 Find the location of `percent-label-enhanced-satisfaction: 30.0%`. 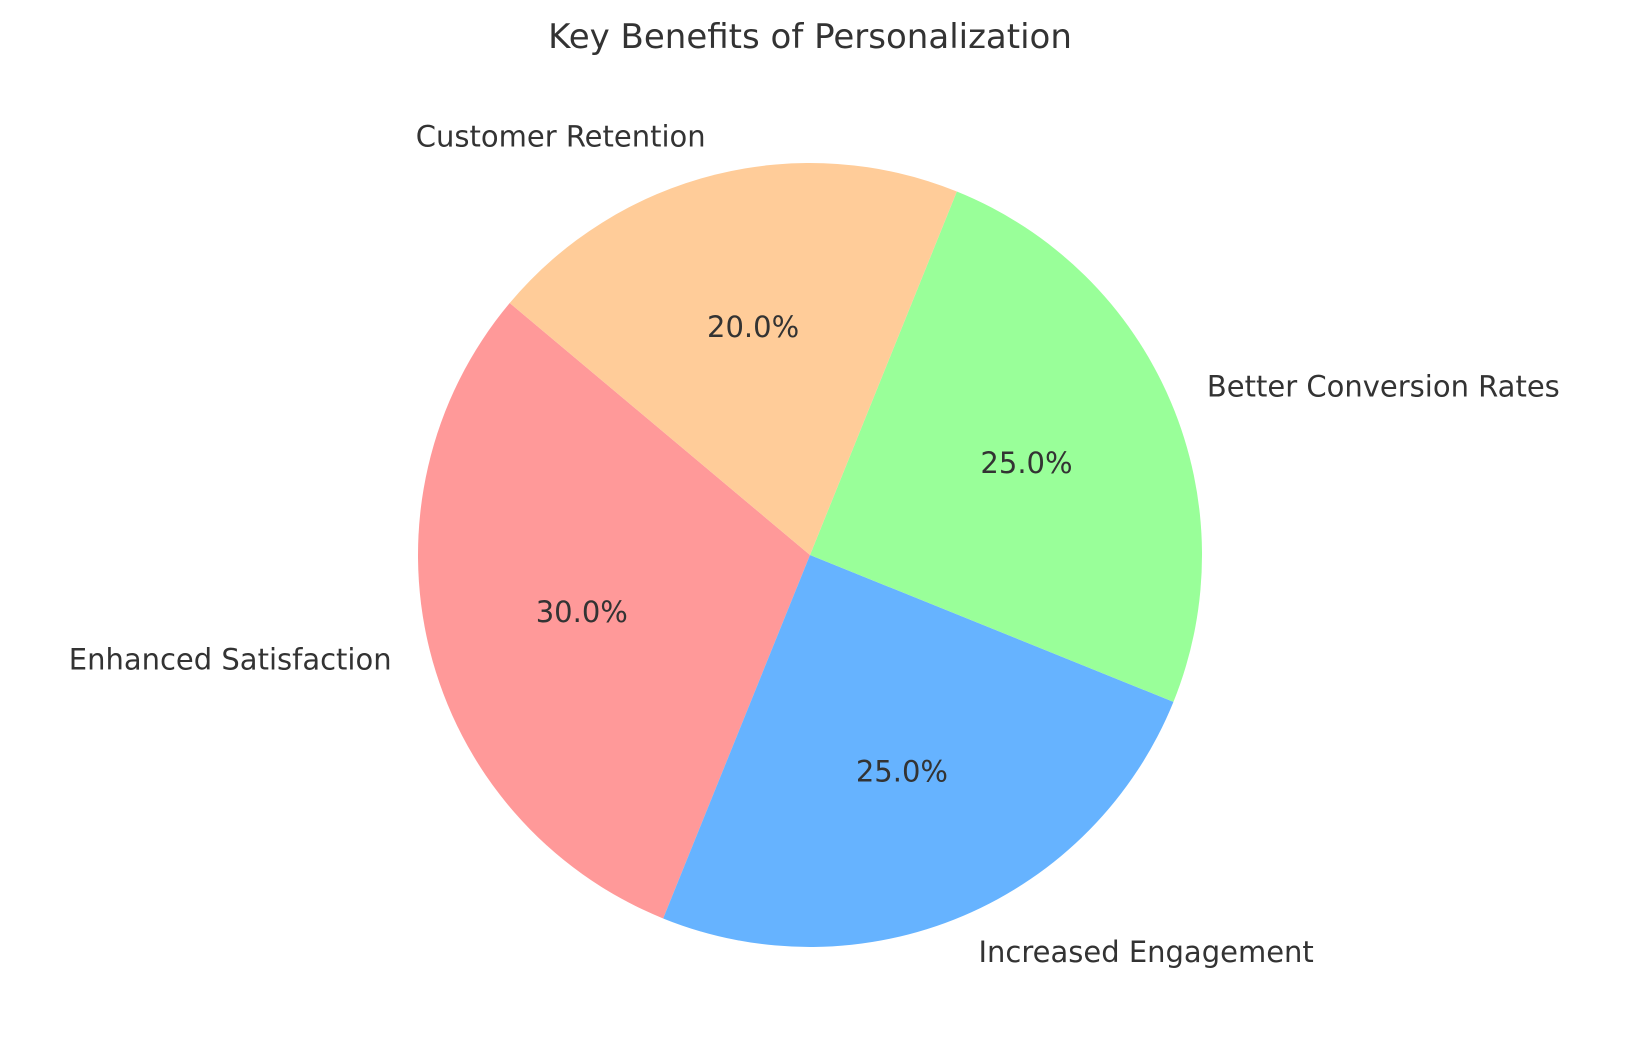

percent-label-enhanced-satisfaction: 30.0% is located at coordinates (582, 612).